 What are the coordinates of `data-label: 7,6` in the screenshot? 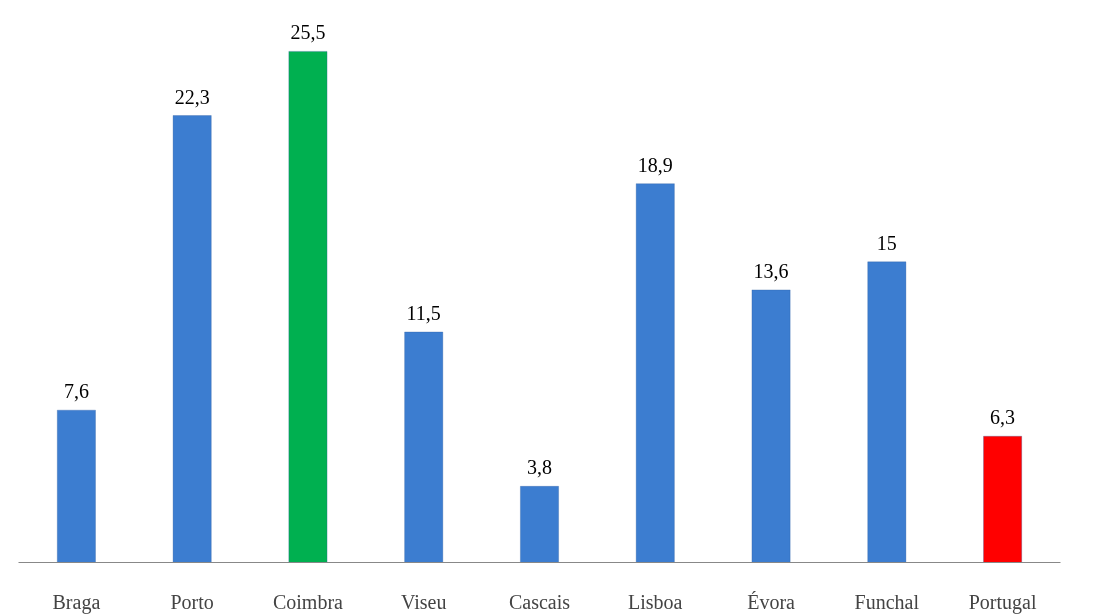 It's located at (76, 391).